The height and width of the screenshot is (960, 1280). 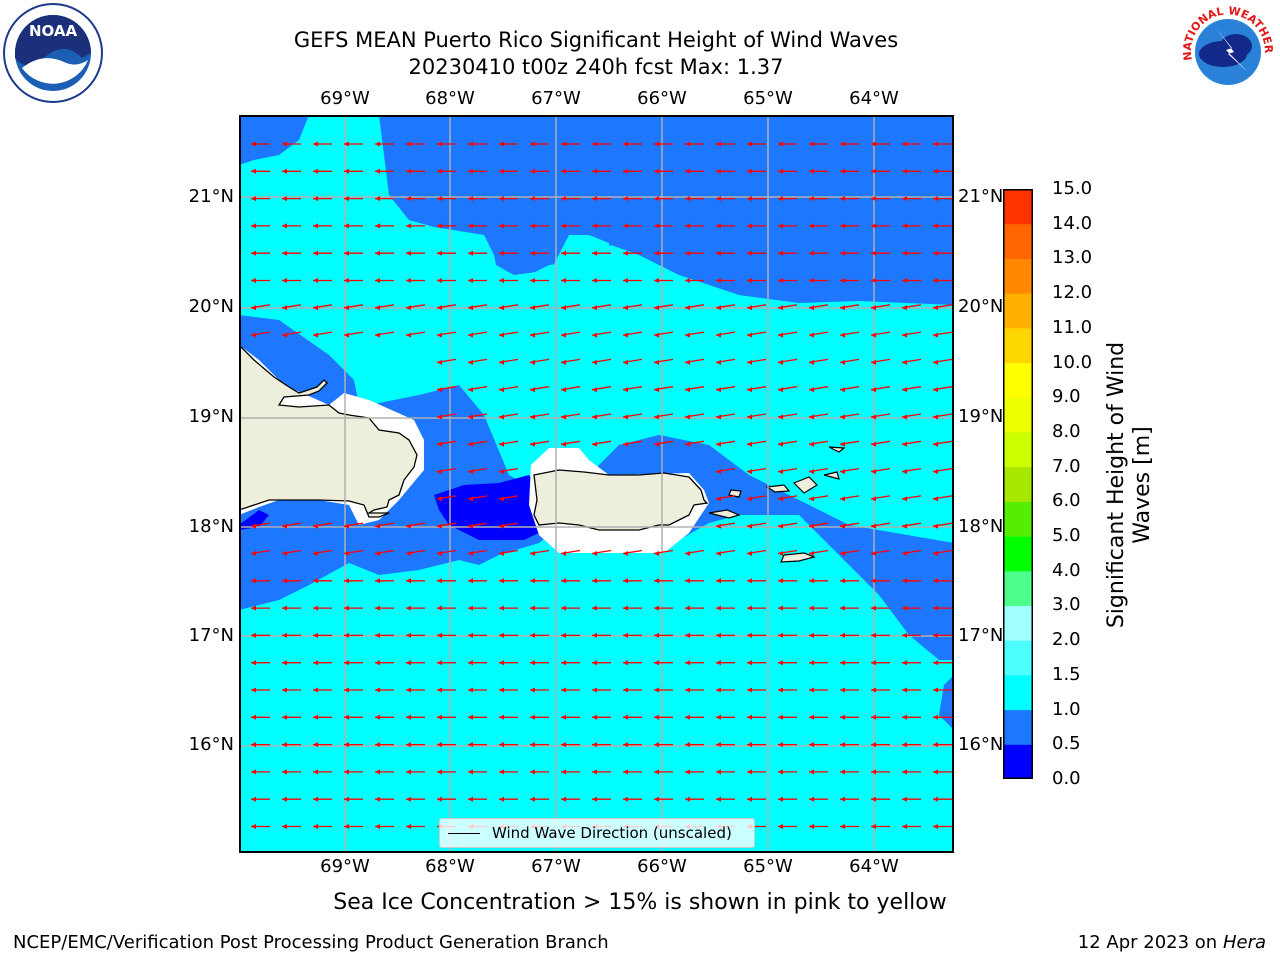 I want to click on colorbar-tick: 1.0, so click(x=1066, y=709).